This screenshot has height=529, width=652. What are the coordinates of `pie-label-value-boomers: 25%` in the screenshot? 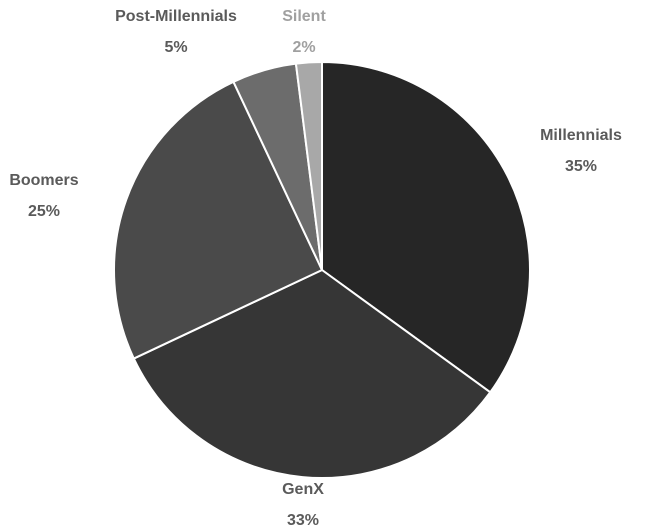 It's located at (44, 211).